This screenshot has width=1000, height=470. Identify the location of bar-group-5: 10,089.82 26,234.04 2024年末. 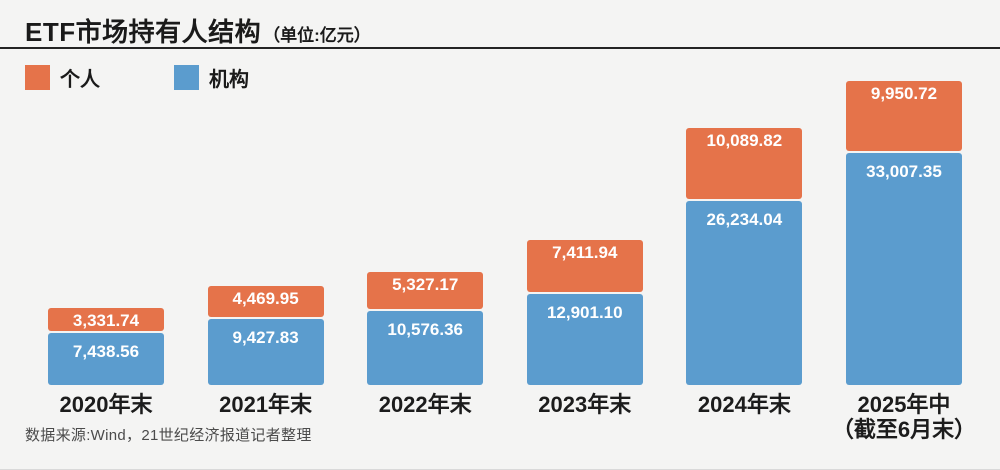
(744, 250).